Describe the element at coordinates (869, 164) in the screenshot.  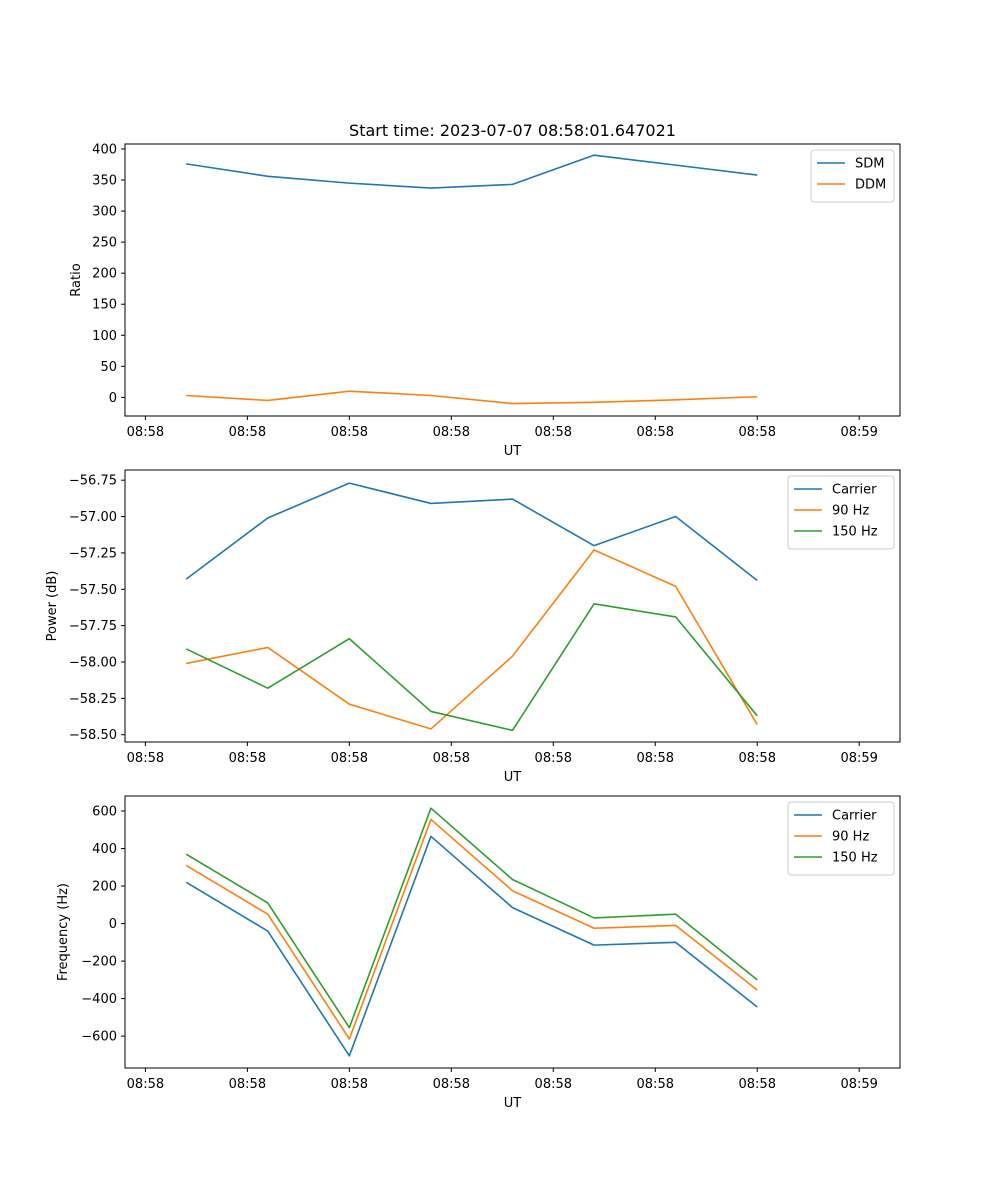
I see `ratio-legend-label-sdm: SDM` at that location.